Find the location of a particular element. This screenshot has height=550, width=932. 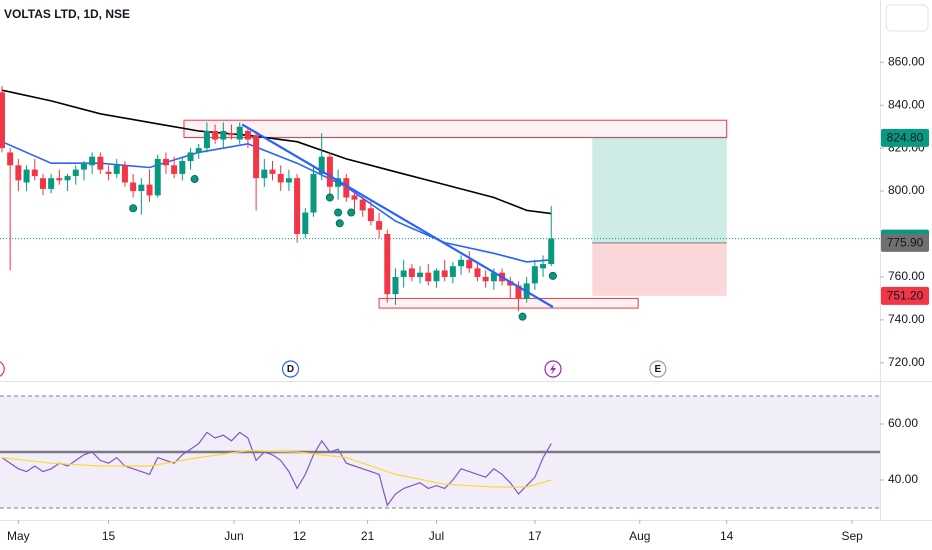

rsi-line is located at coordinates (276, 469).